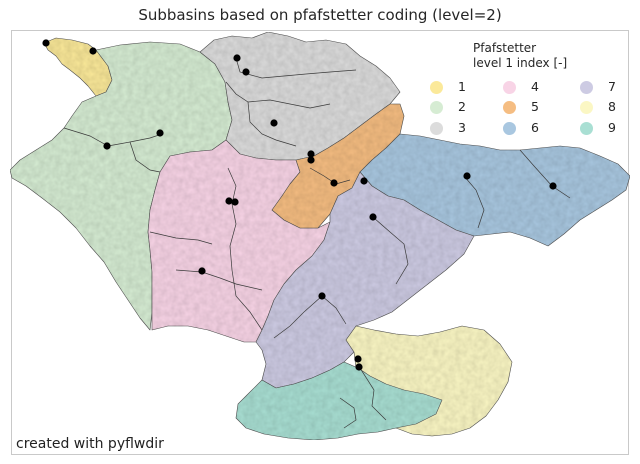  What do you see at coordinates (462, 106) in the screenshot?
I see `legend-label: 2` at bounding box center [462, 106].